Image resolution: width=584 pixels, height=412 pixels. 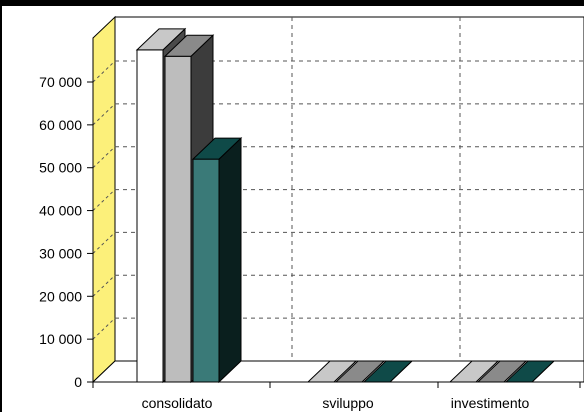 What do you see at coordinates (60, 211) in the screenshot?
I see `y-tick-label: 40 000` at bounding box center [60, 211].